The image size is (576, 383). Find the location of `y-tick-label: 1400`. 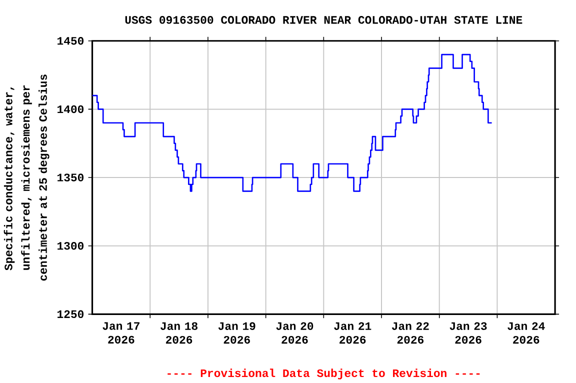

y-tick-label: 1400 is located at coordinates (71, 109).